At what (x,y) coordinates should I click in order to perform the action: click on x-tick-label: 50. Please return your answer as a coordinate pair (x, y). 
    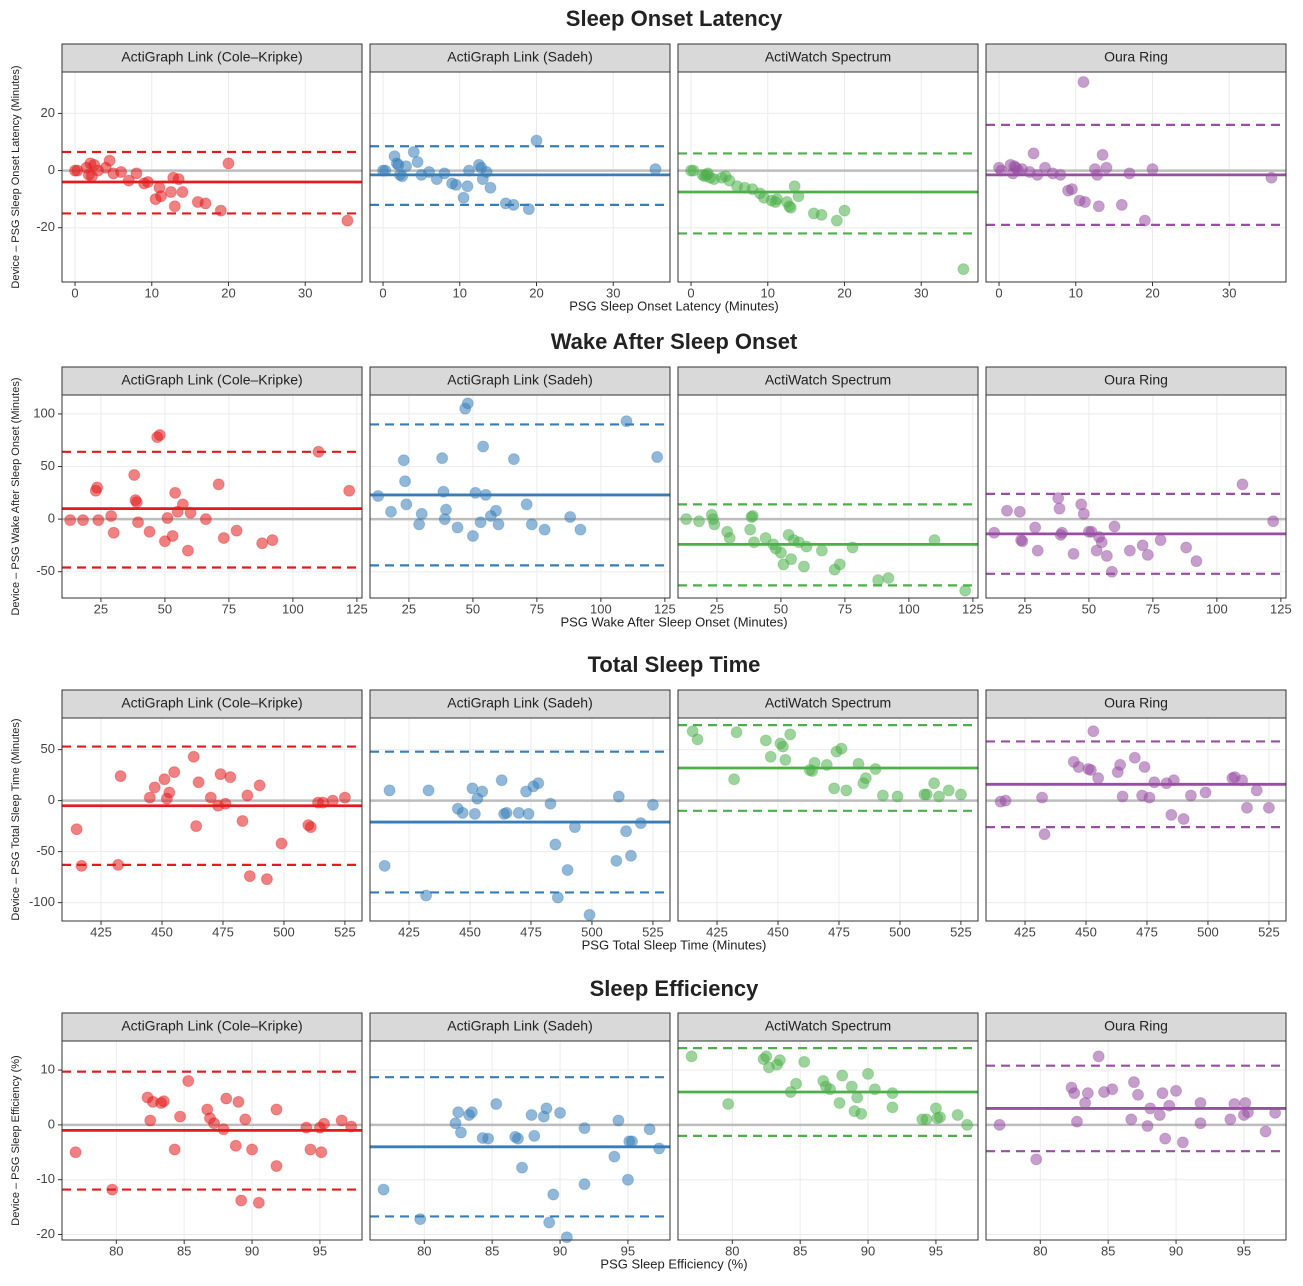
    Looking at the image, I should click on (1089, 608).